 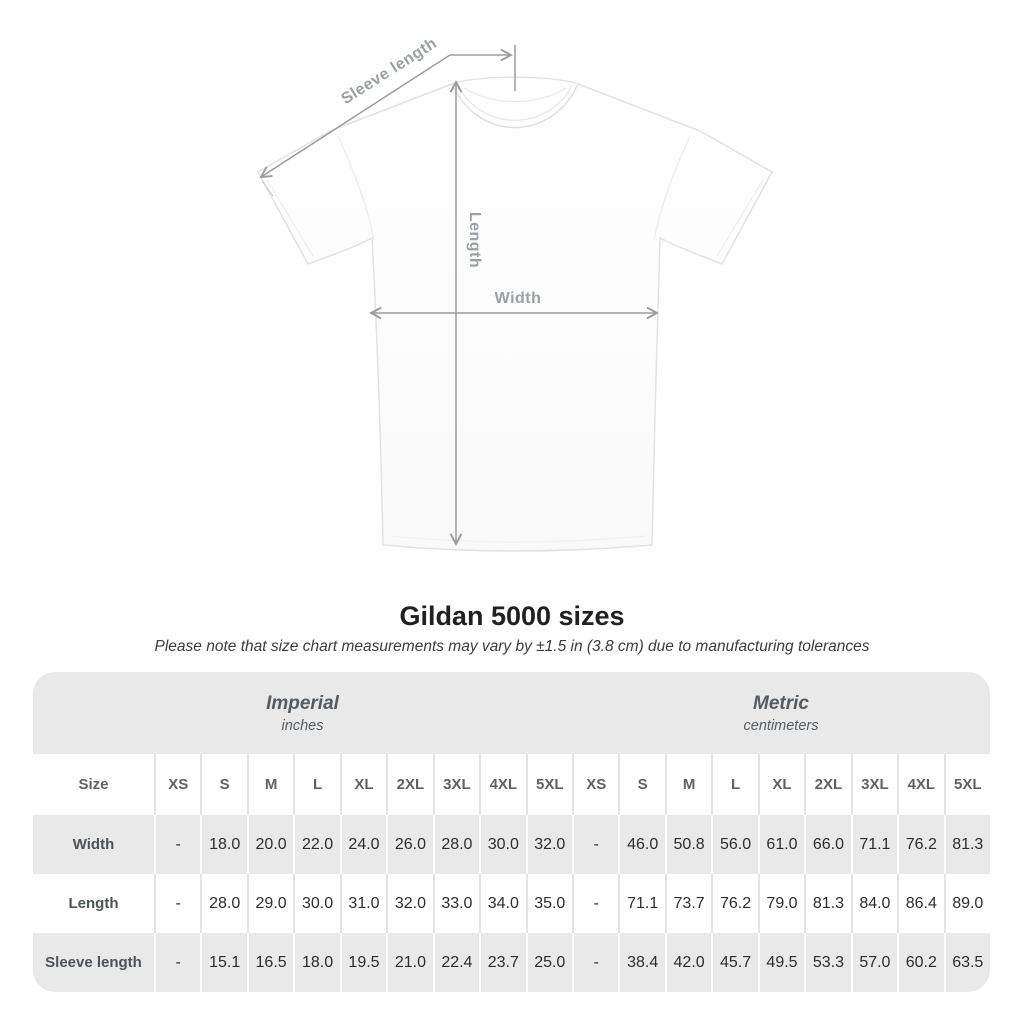 I want to click on imperial-unit-group: Imperial inches, so click(x=302, y=713).